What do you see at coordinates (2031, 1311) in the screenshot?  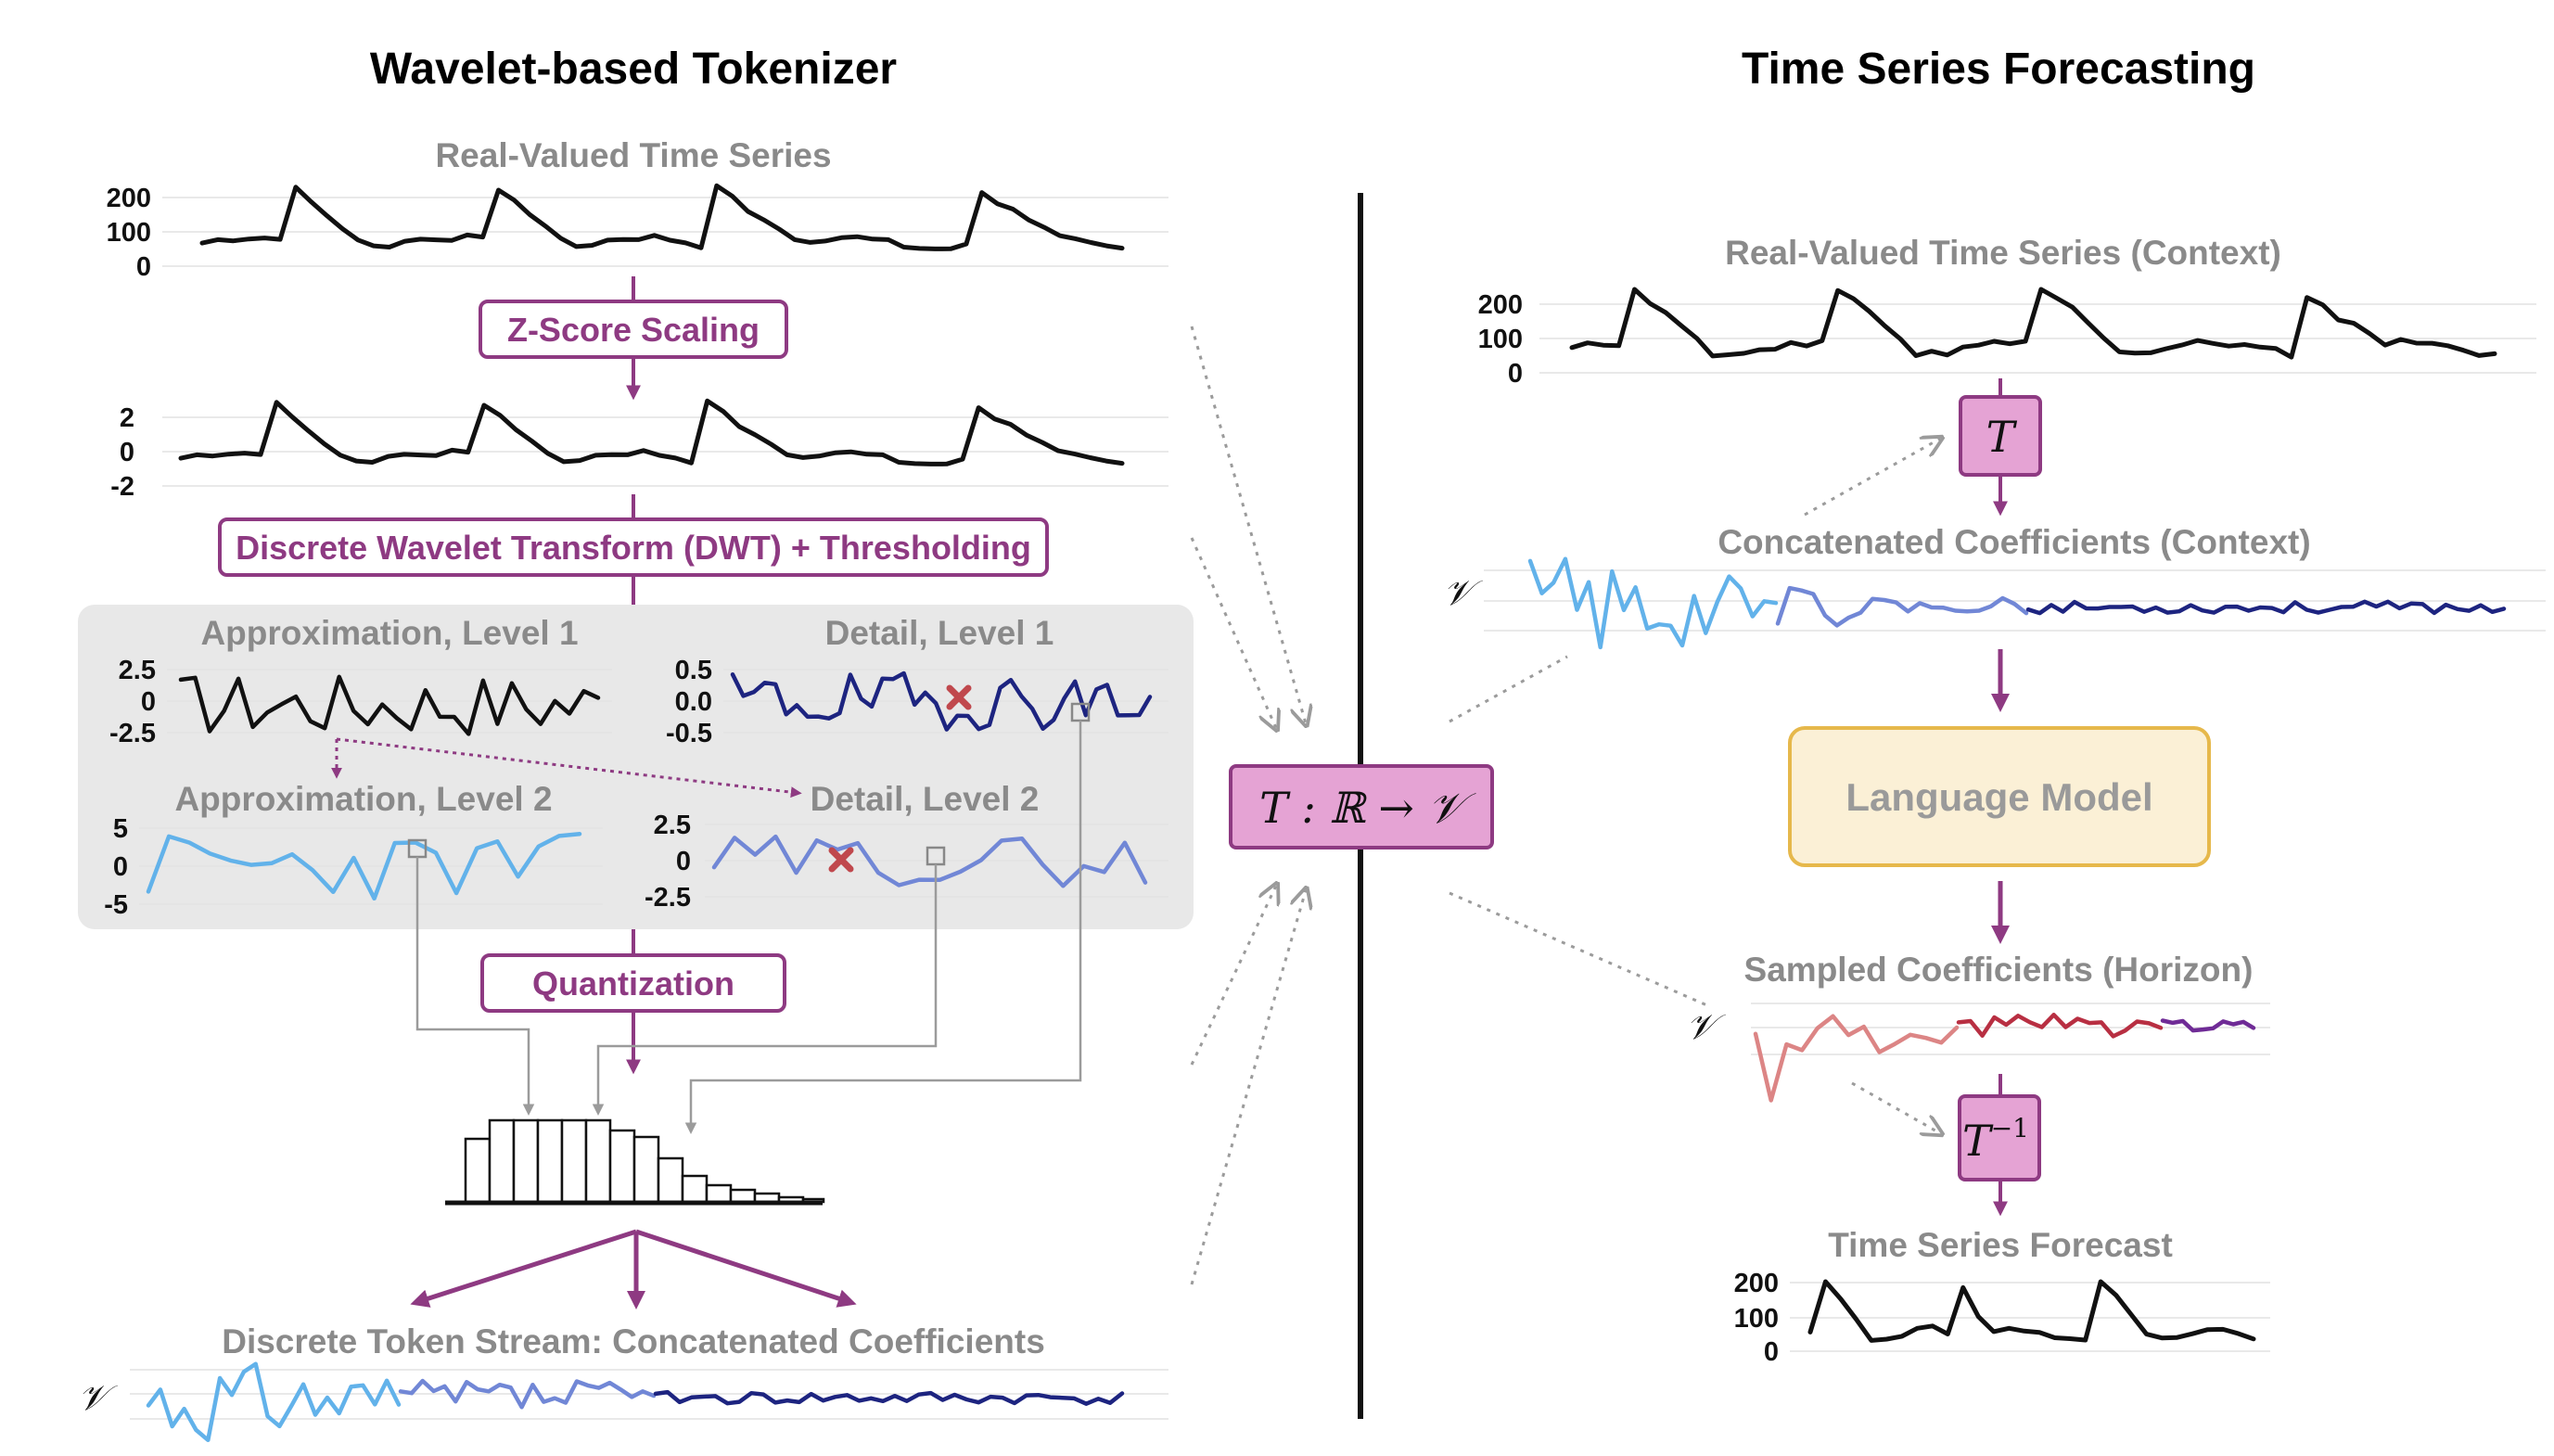 I see `forecast-series-line` at bounding box center [2031, 1311].